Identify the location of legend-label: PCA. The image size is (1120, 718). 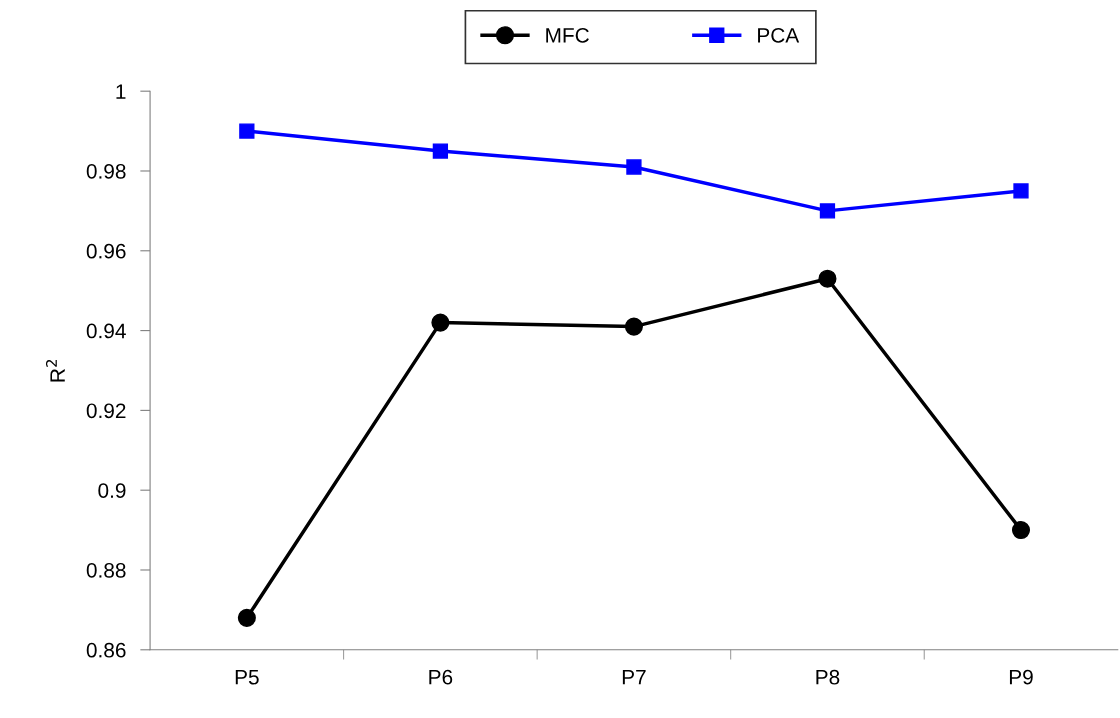
(779, 35).